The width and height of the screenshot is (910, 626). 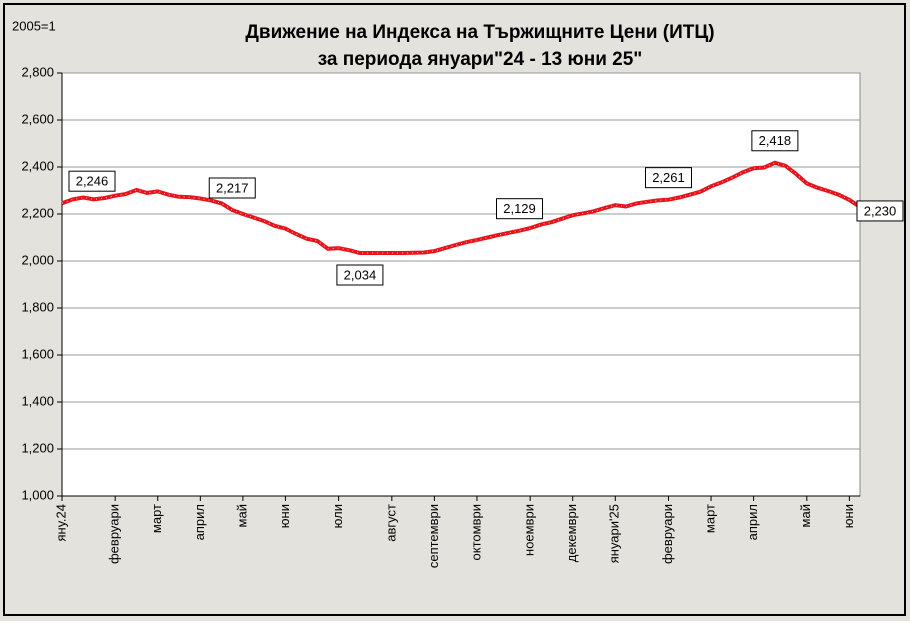 What do you see at coordinates (34, 25) in the screenshot?
I see `base-note: 2005=1` at bounding box center [34, 25].